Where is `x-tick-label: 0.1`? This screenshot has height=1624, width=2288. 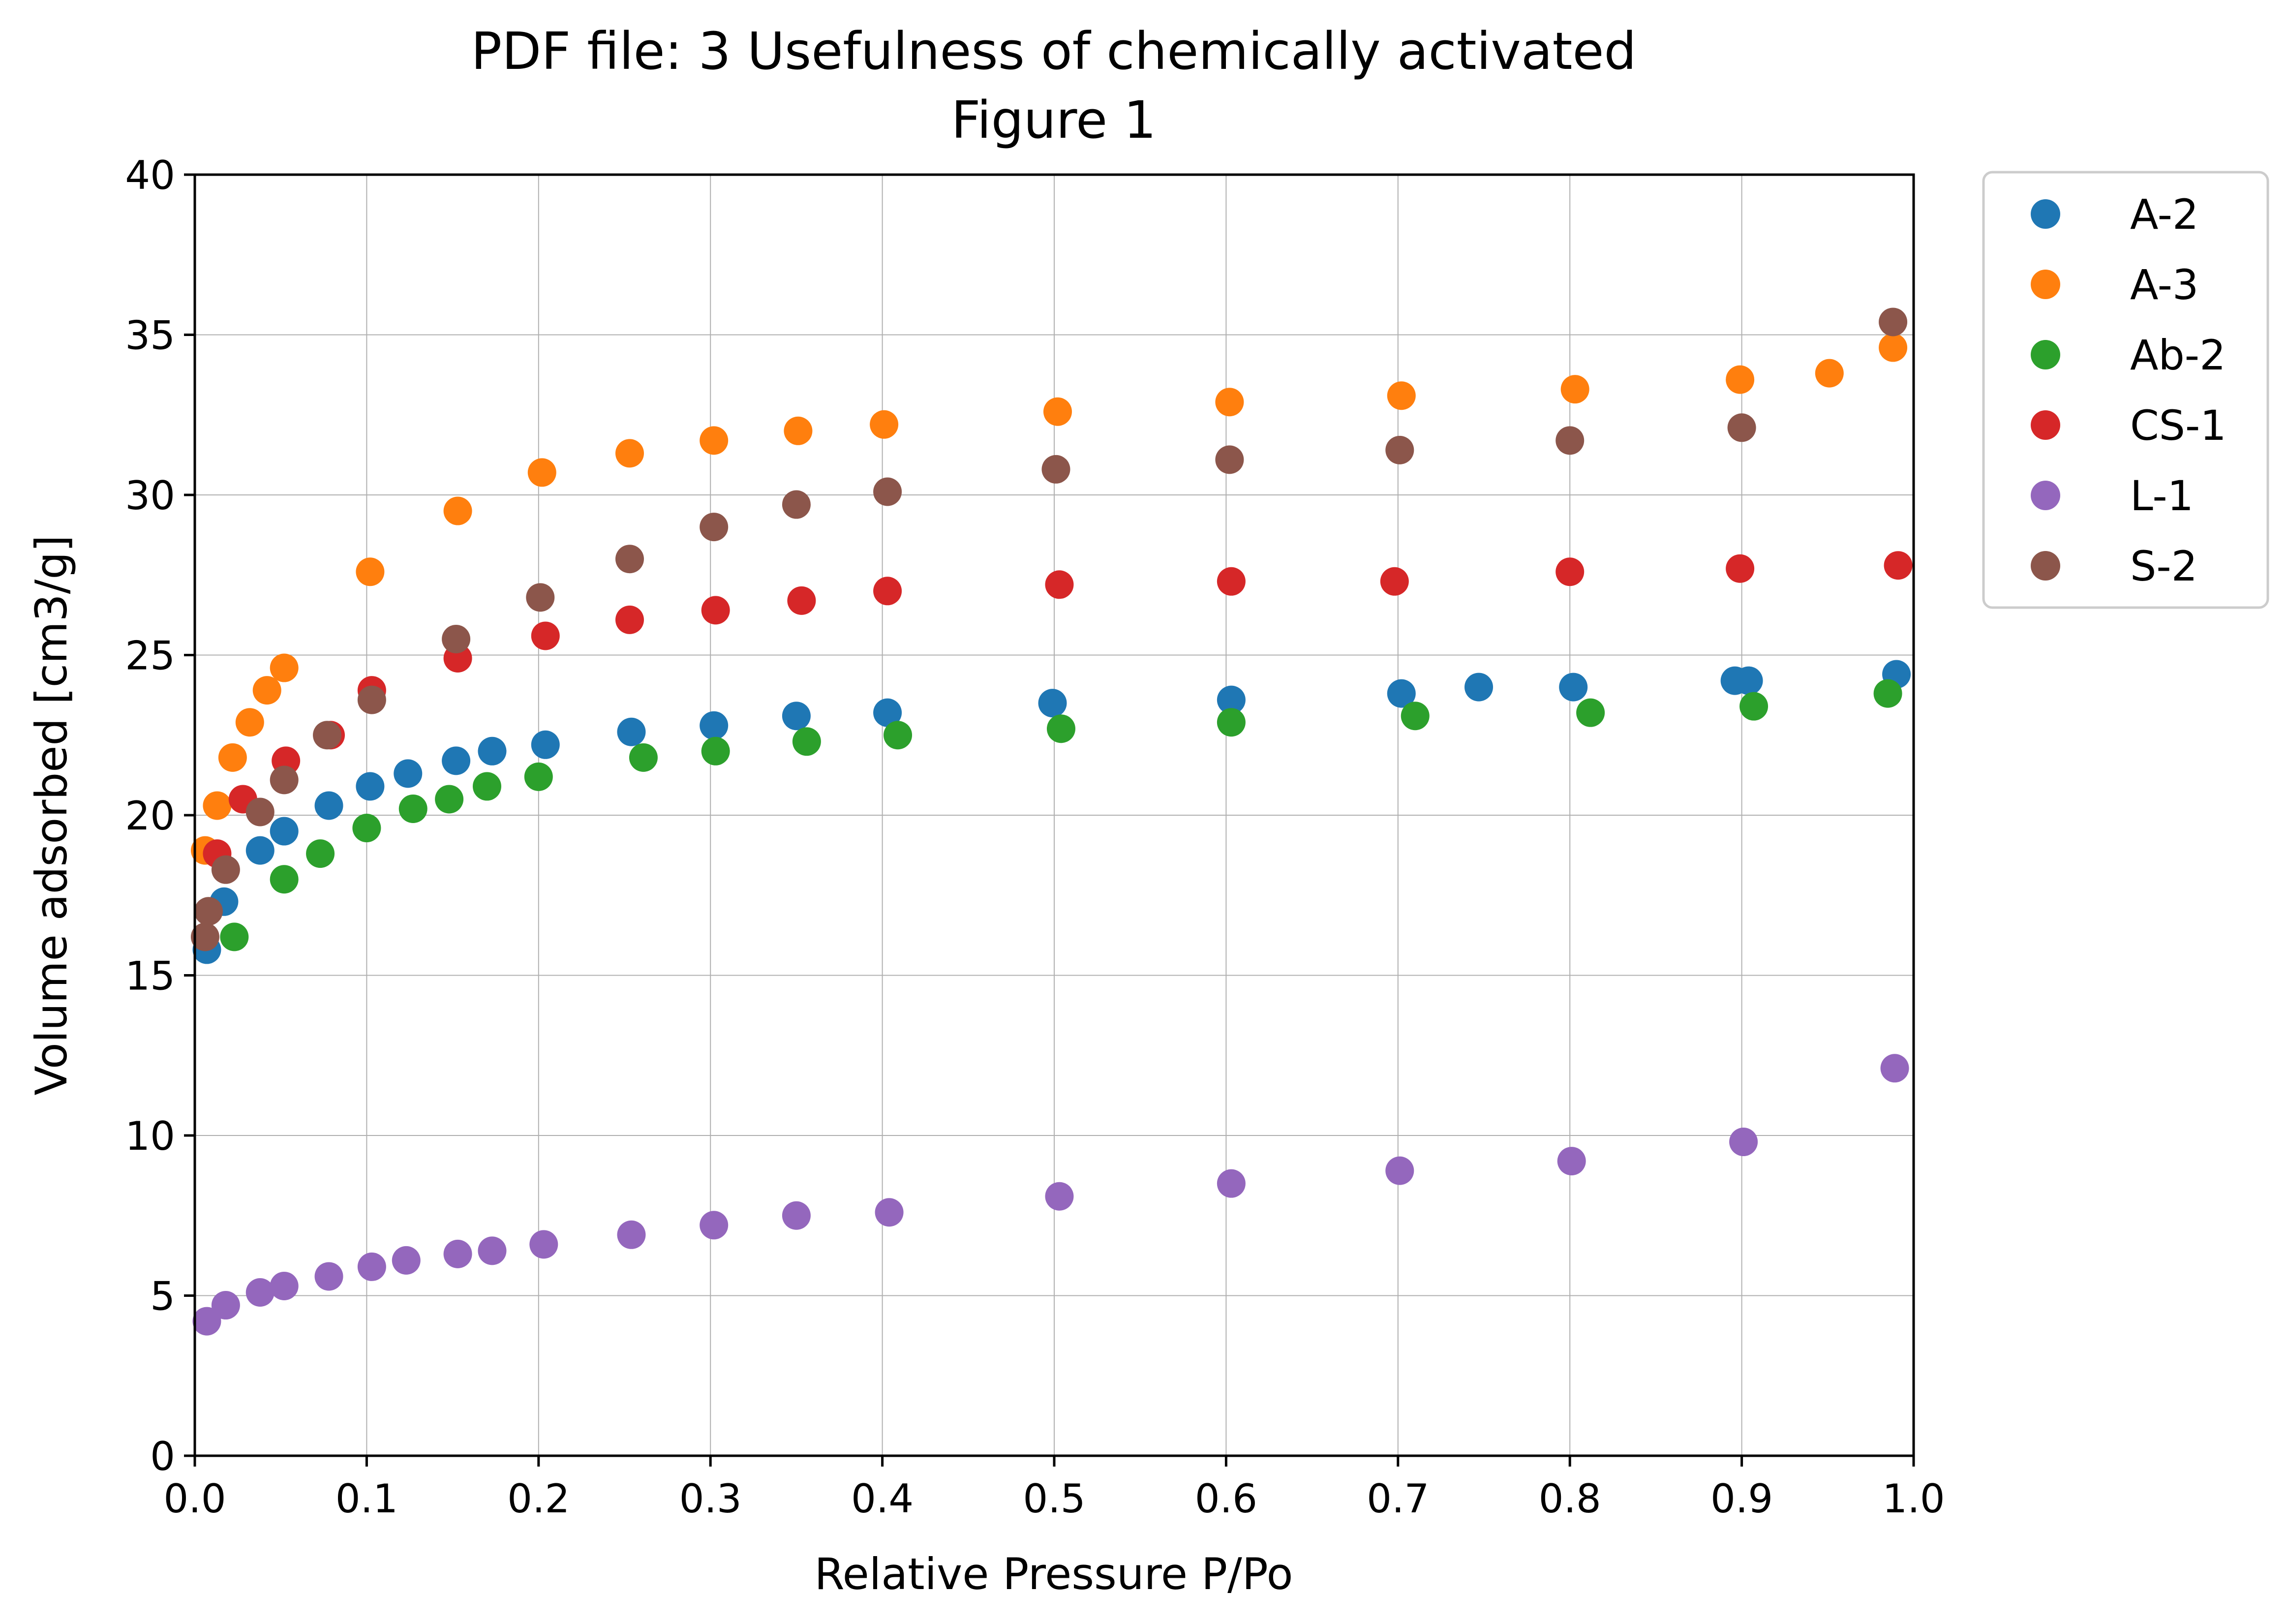
x-tick-label: 0.1 is located at coordinates (367, 1499).